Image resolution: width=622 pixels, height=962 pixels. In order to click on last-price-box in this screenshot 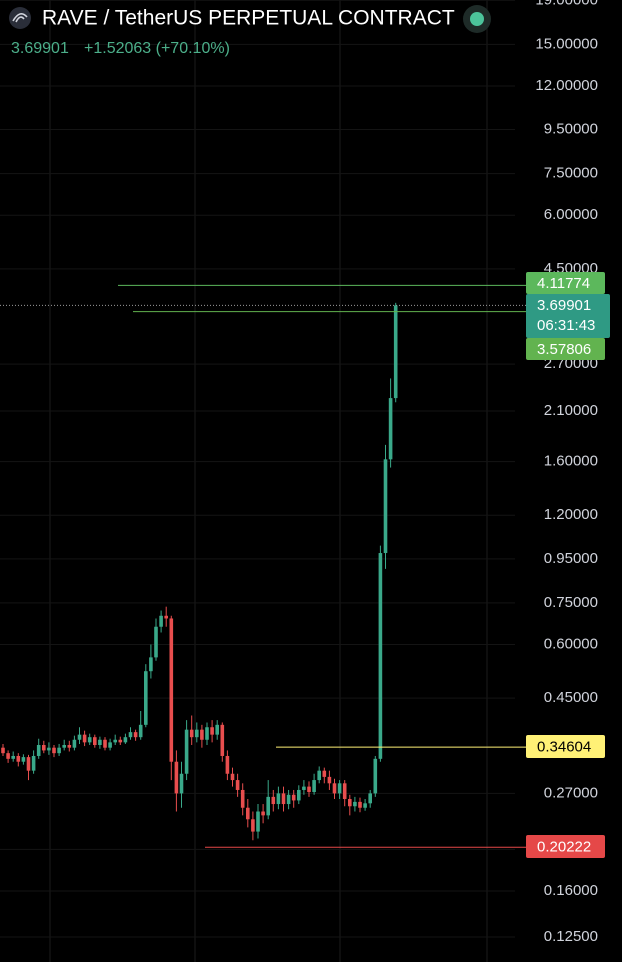, I will do `click(568, 316)`.